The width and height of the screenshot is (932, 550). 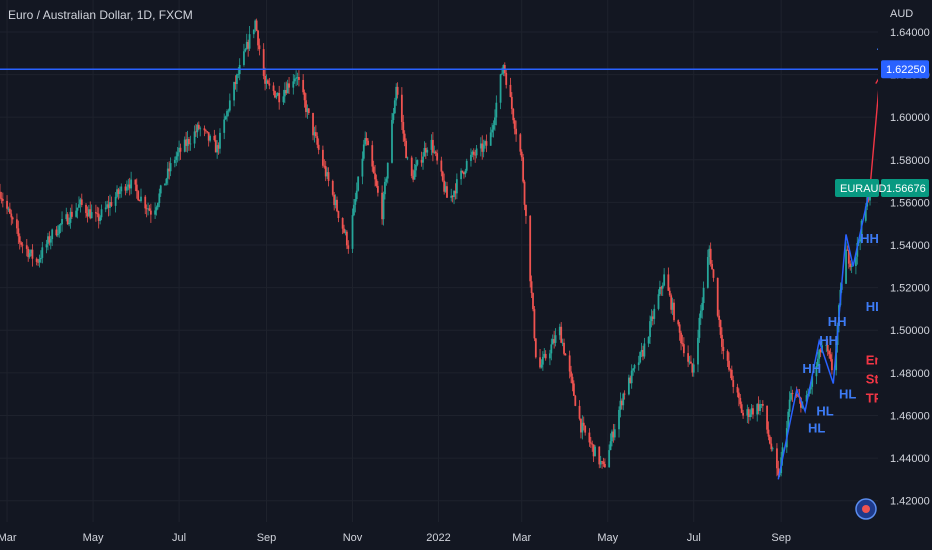 What do you see at coordinates (905, 69) in the screenshot?
I see `target-price-tag: 1.62250` at bounding box center [905, 69].